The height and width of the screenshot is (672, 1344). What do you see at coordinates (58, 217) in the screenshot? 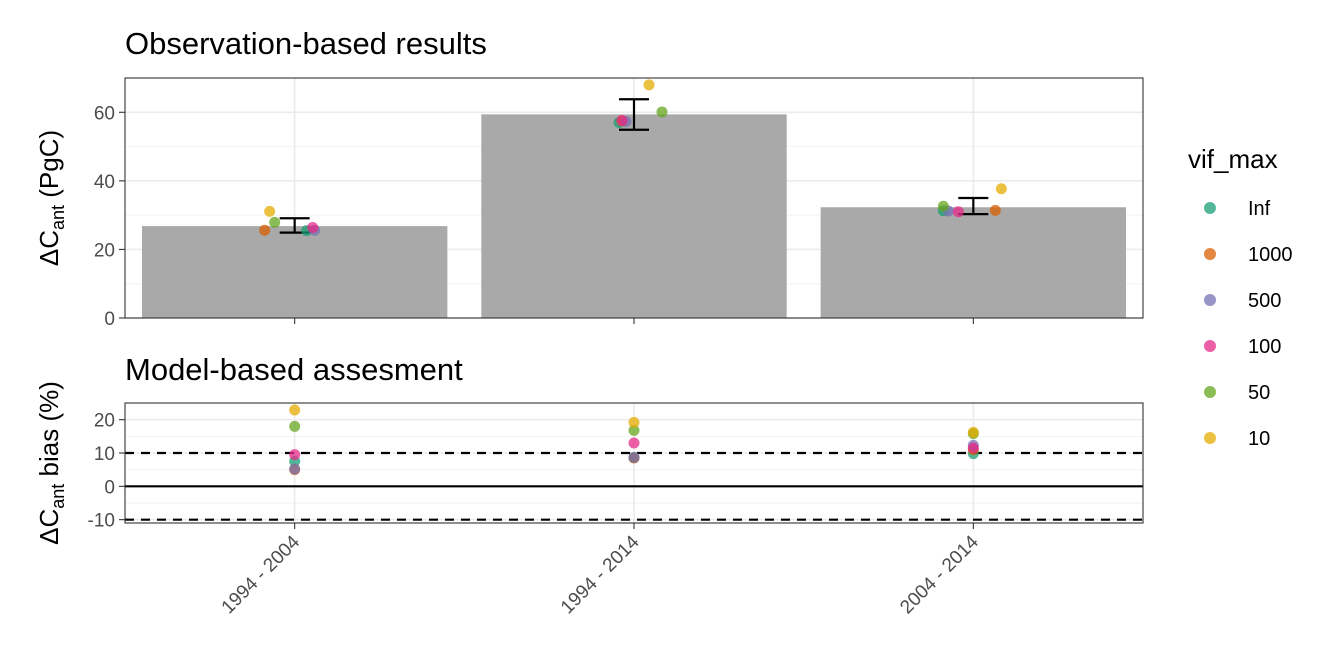
I see `observation-y-label-subscript: ant` at bounding box center [58, 217].